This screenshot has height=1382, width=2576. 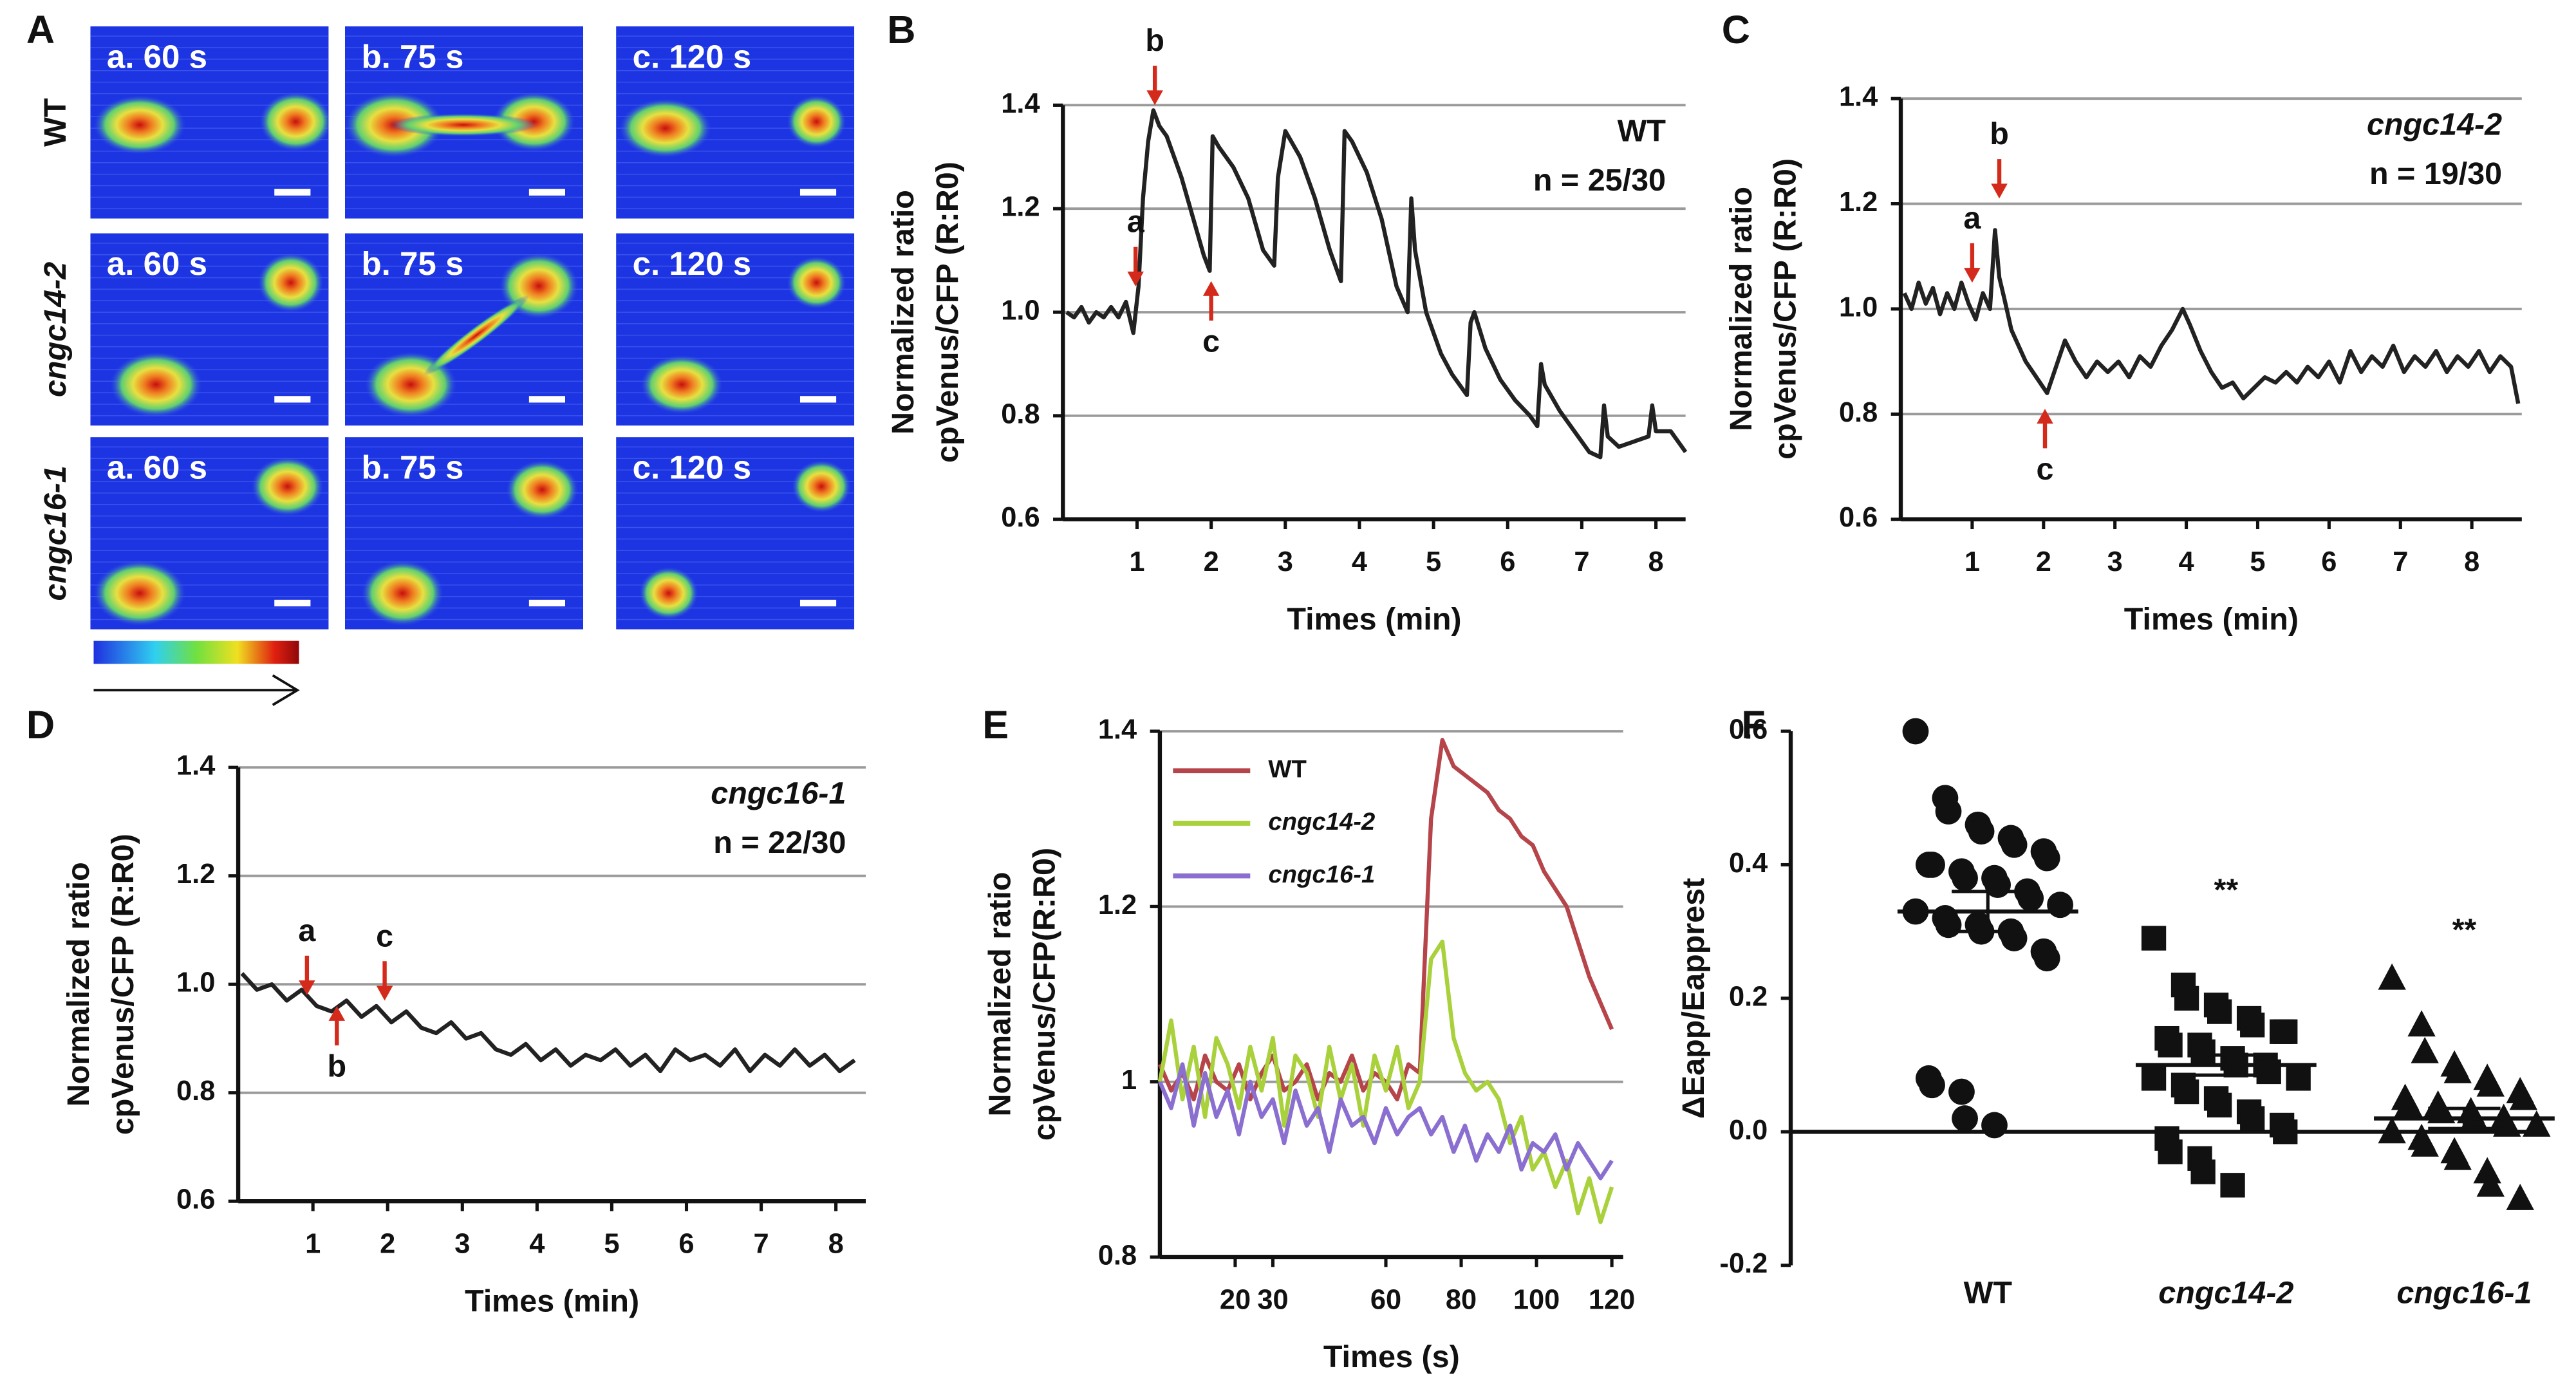 What do you see at coordinates (692, 467) in the screenshot?
I see `frame-label: c. 120 s` at bounding box center [692, 467].